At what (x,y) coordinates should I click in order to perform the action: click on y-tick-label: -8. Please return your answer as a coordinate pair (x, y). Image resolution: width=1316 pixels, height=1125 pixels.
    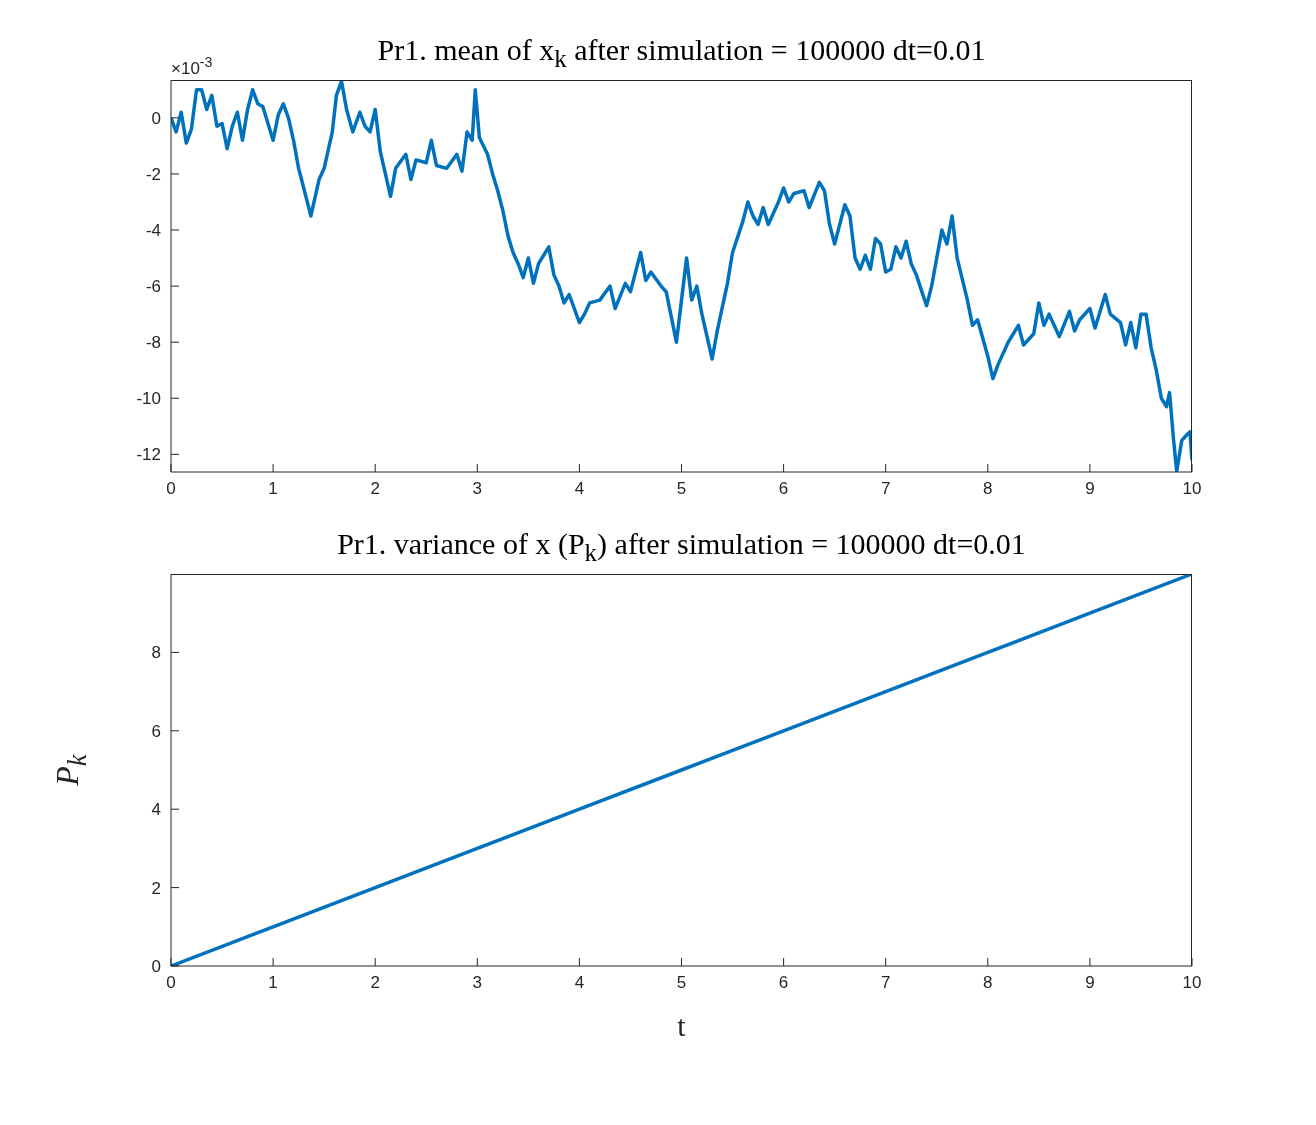
    Looking at the image, I should click on (153, 343).